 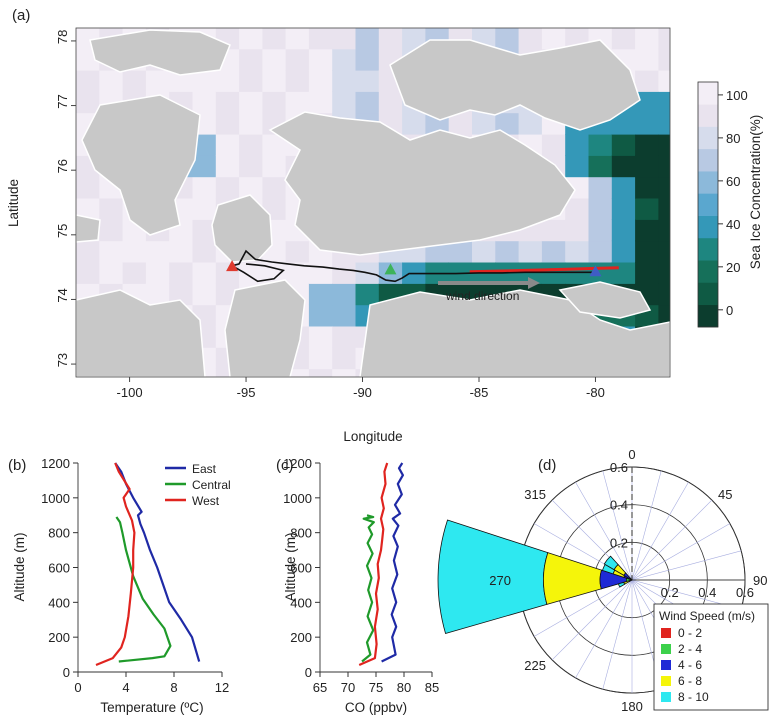 What do you see at coordinates (547, 465) in the screenshot?
I see `panel-label-d: (d)` at bounding box center [547, 465].